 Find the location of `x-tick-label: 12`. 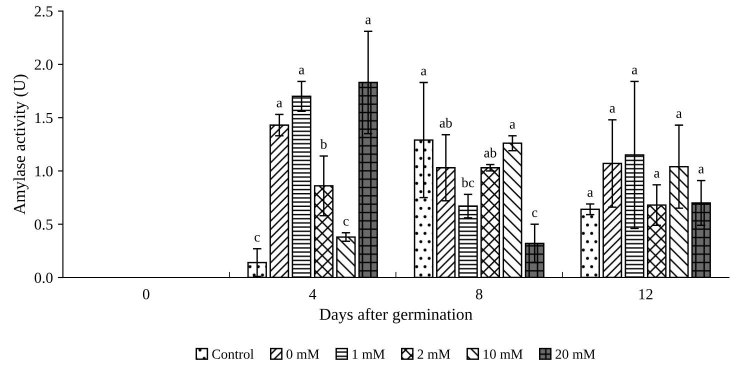

x-tick-label: 12 is located at coordinates (645, 294).